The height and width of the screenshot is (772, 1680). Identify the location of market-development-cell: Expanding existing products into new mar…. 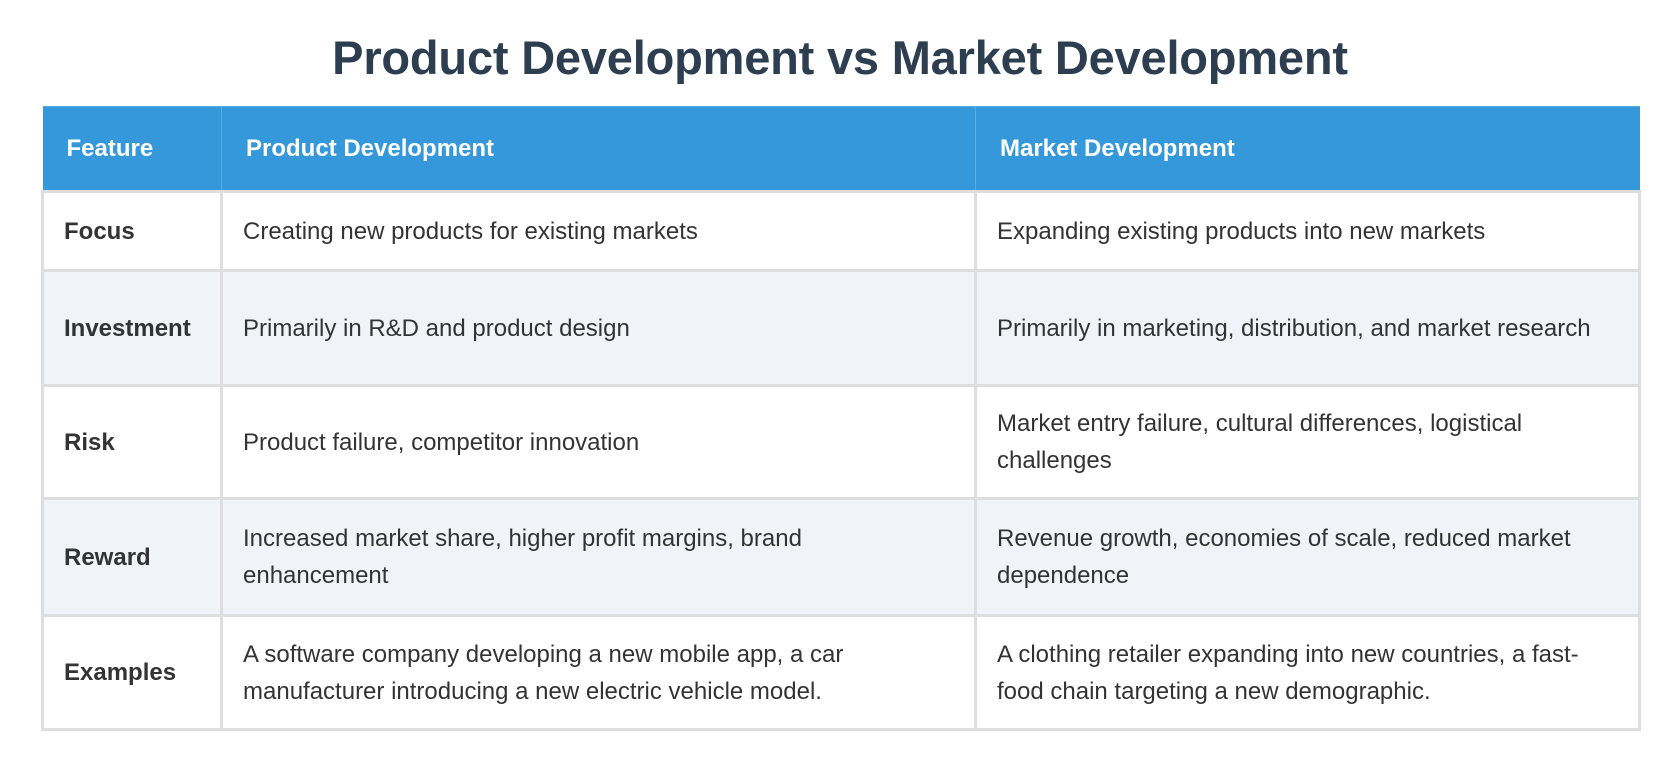
(1307, 231).